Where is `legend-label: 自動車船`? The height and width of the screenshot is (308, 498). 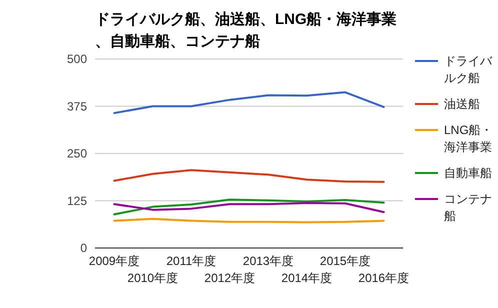
legend-label: 自動車船 is located at coordinates (468, 173).